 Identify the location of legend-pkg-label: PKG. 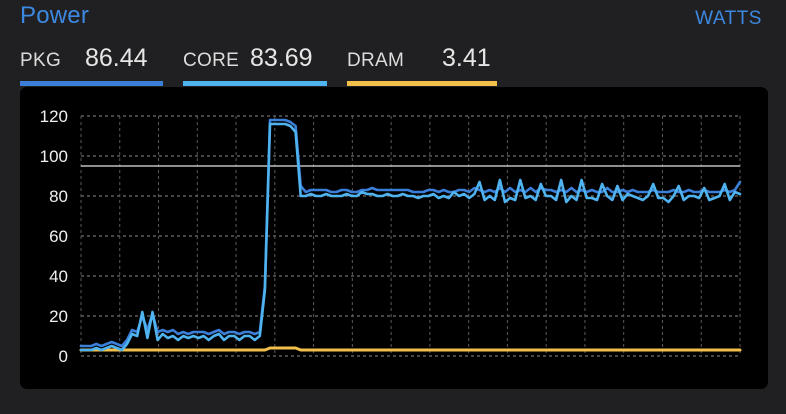
(41, 60).